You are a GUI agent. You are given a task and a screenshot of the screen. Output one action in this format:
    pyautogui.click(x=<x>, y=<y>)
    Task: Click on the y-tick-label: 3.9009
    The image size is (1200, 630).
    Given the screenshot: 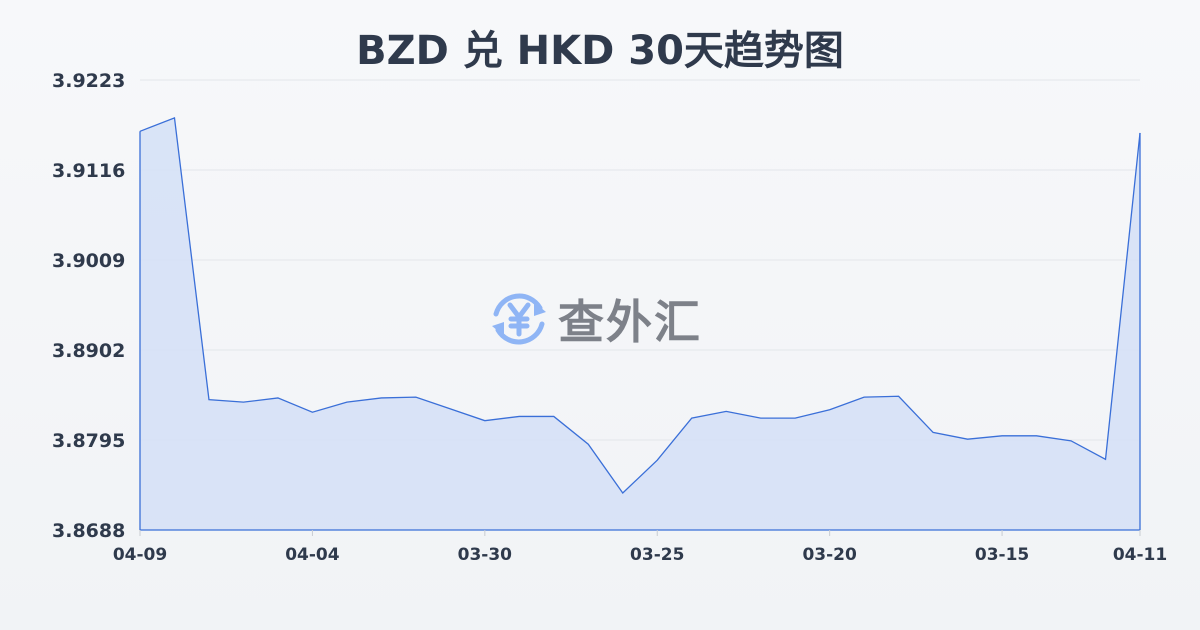 What is the action you would take?
    pyautogui.click(x=88, y=261)
    